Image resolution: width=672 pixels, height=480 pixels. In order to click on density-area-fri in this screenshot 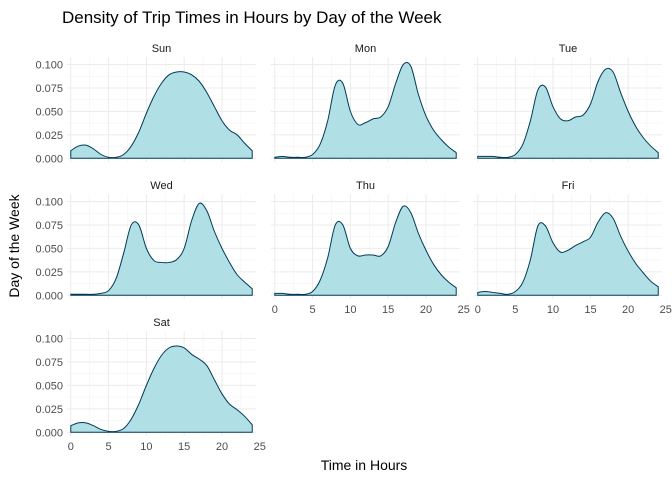, I will do `click(568, 254)`.